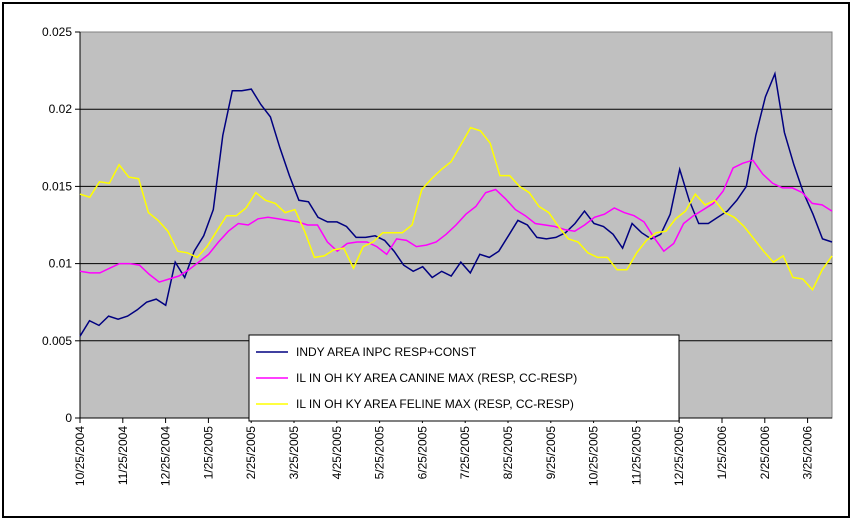  I want to click on y-axis-ticks: 0 0.005 0.01 0.015 0.02 0.025, so click(61, 225).